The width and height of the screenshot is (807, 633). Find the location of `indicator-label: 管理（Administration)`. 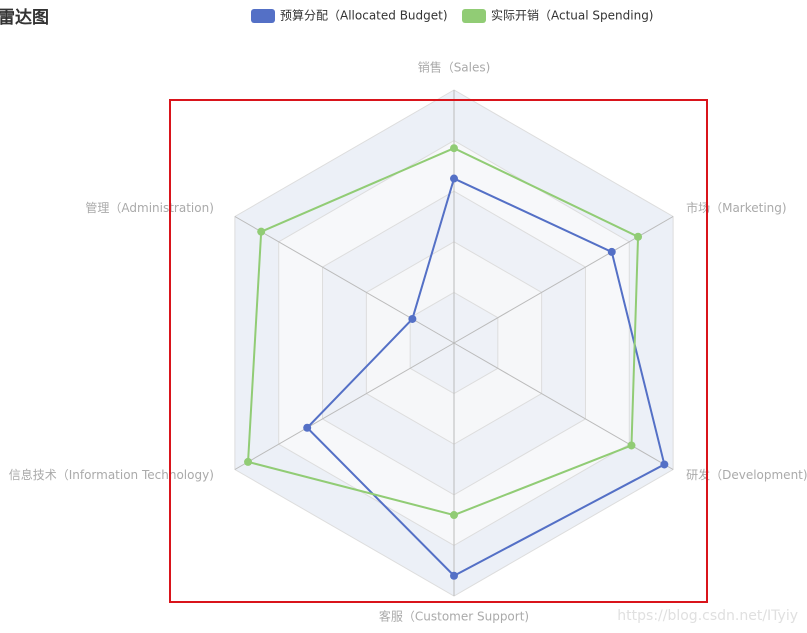

indicator-label: 管理（Administration) is located at coordinates (149, 207).